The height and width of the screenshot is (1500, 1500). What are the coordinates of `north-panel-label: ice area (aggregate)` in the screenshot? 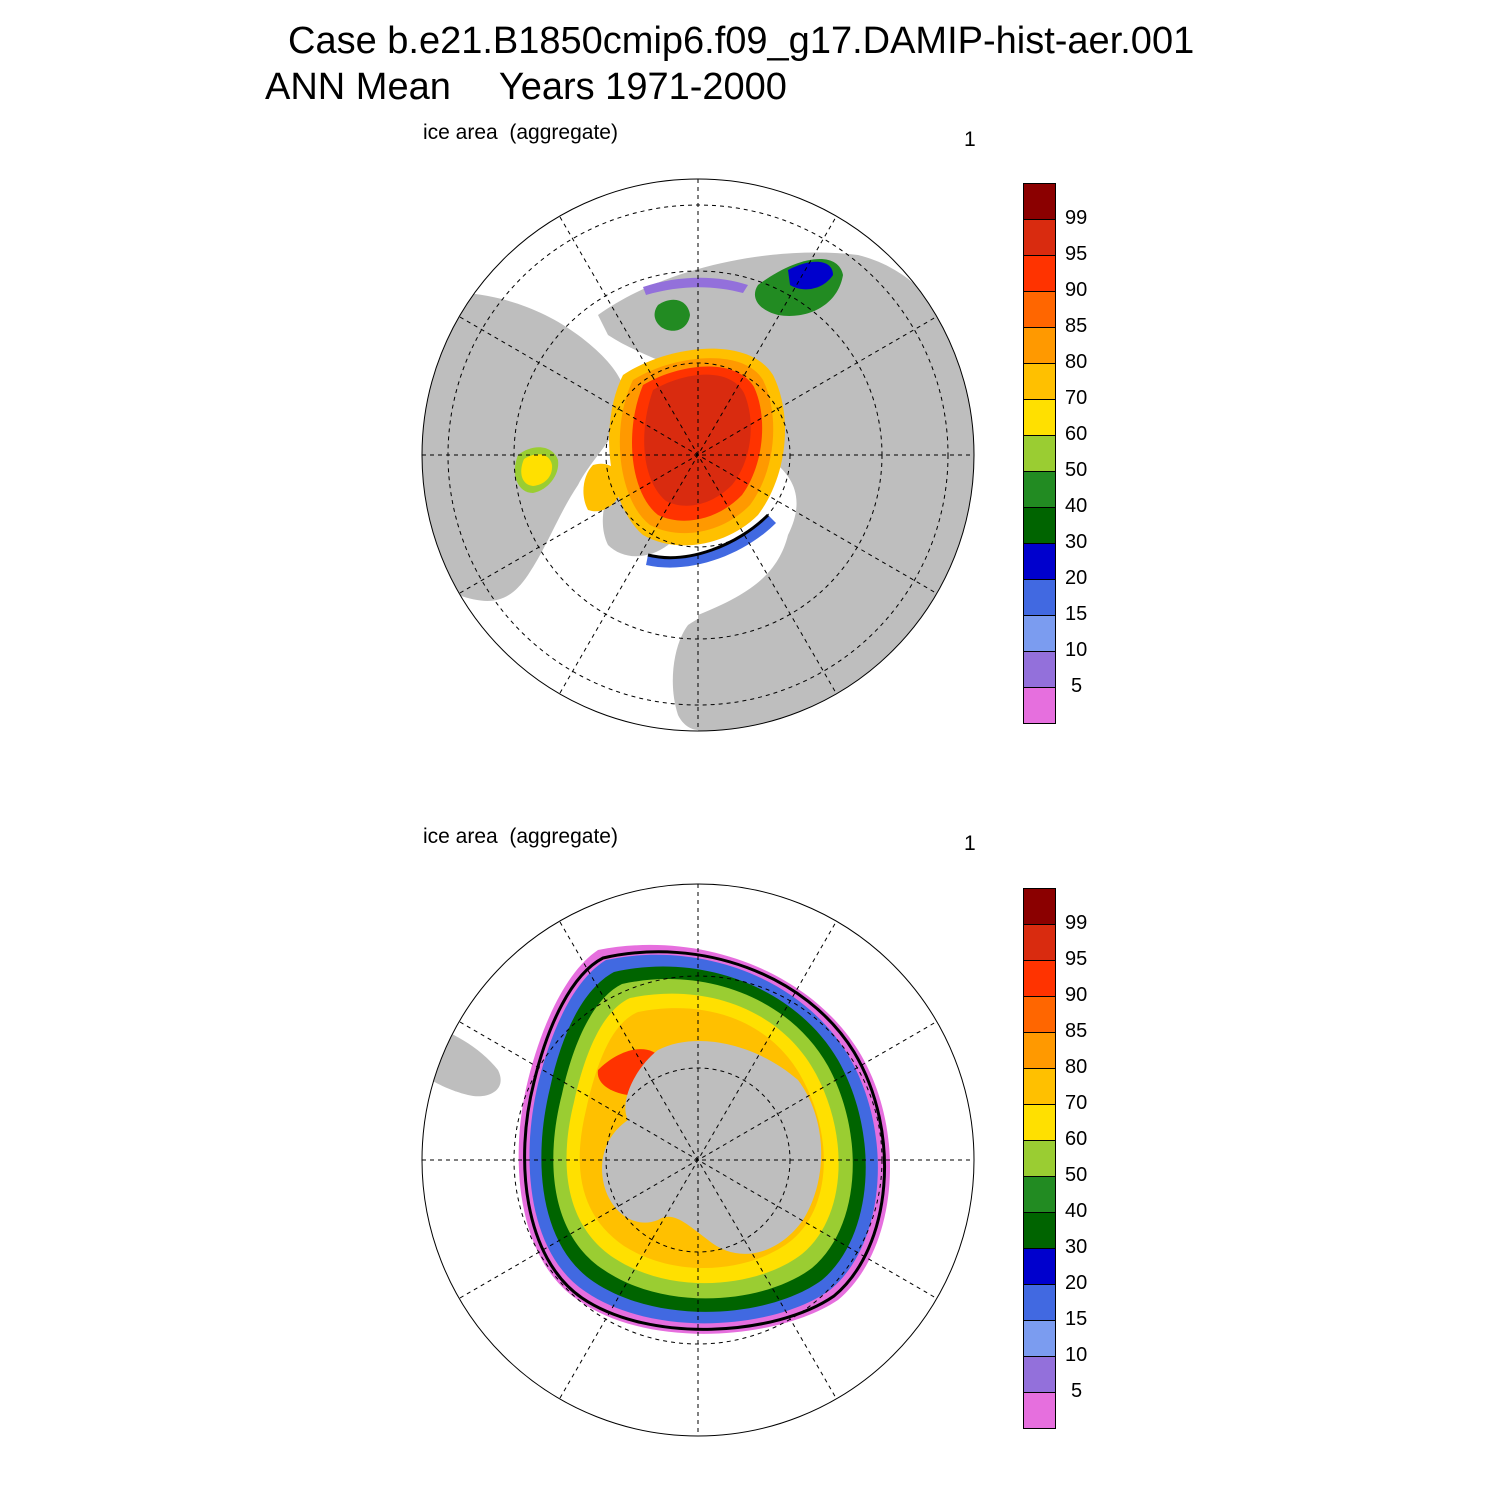 It's located at (520, 132).